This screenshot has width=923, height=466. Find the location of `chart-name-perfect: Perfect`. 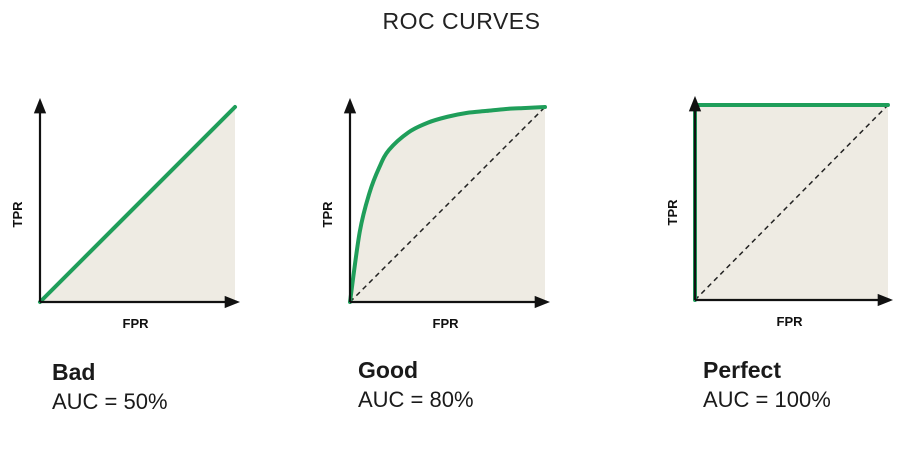

chart-name-perfect: Perfect is located at coordinates (742, 370).